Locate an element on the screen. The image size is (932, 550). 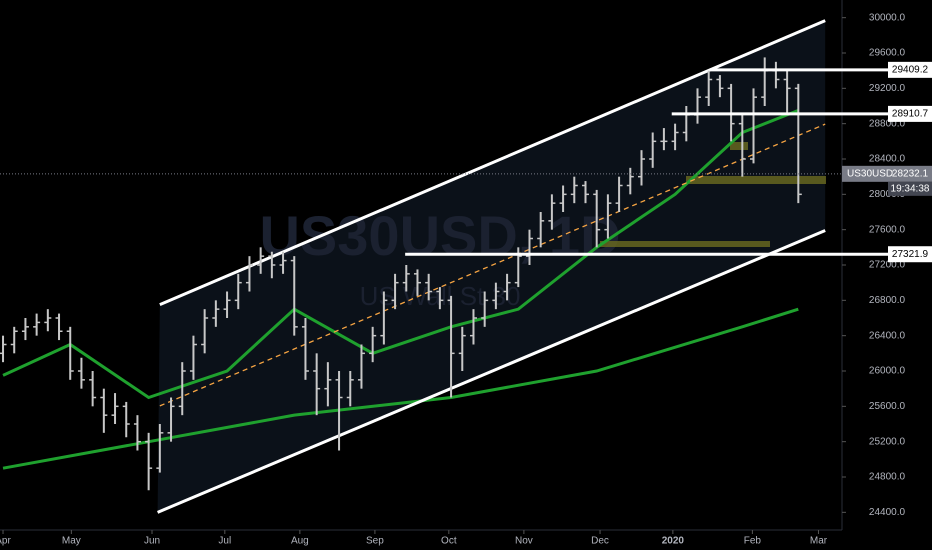
level-label: 29409.2 is located at coordinates (910, 69).